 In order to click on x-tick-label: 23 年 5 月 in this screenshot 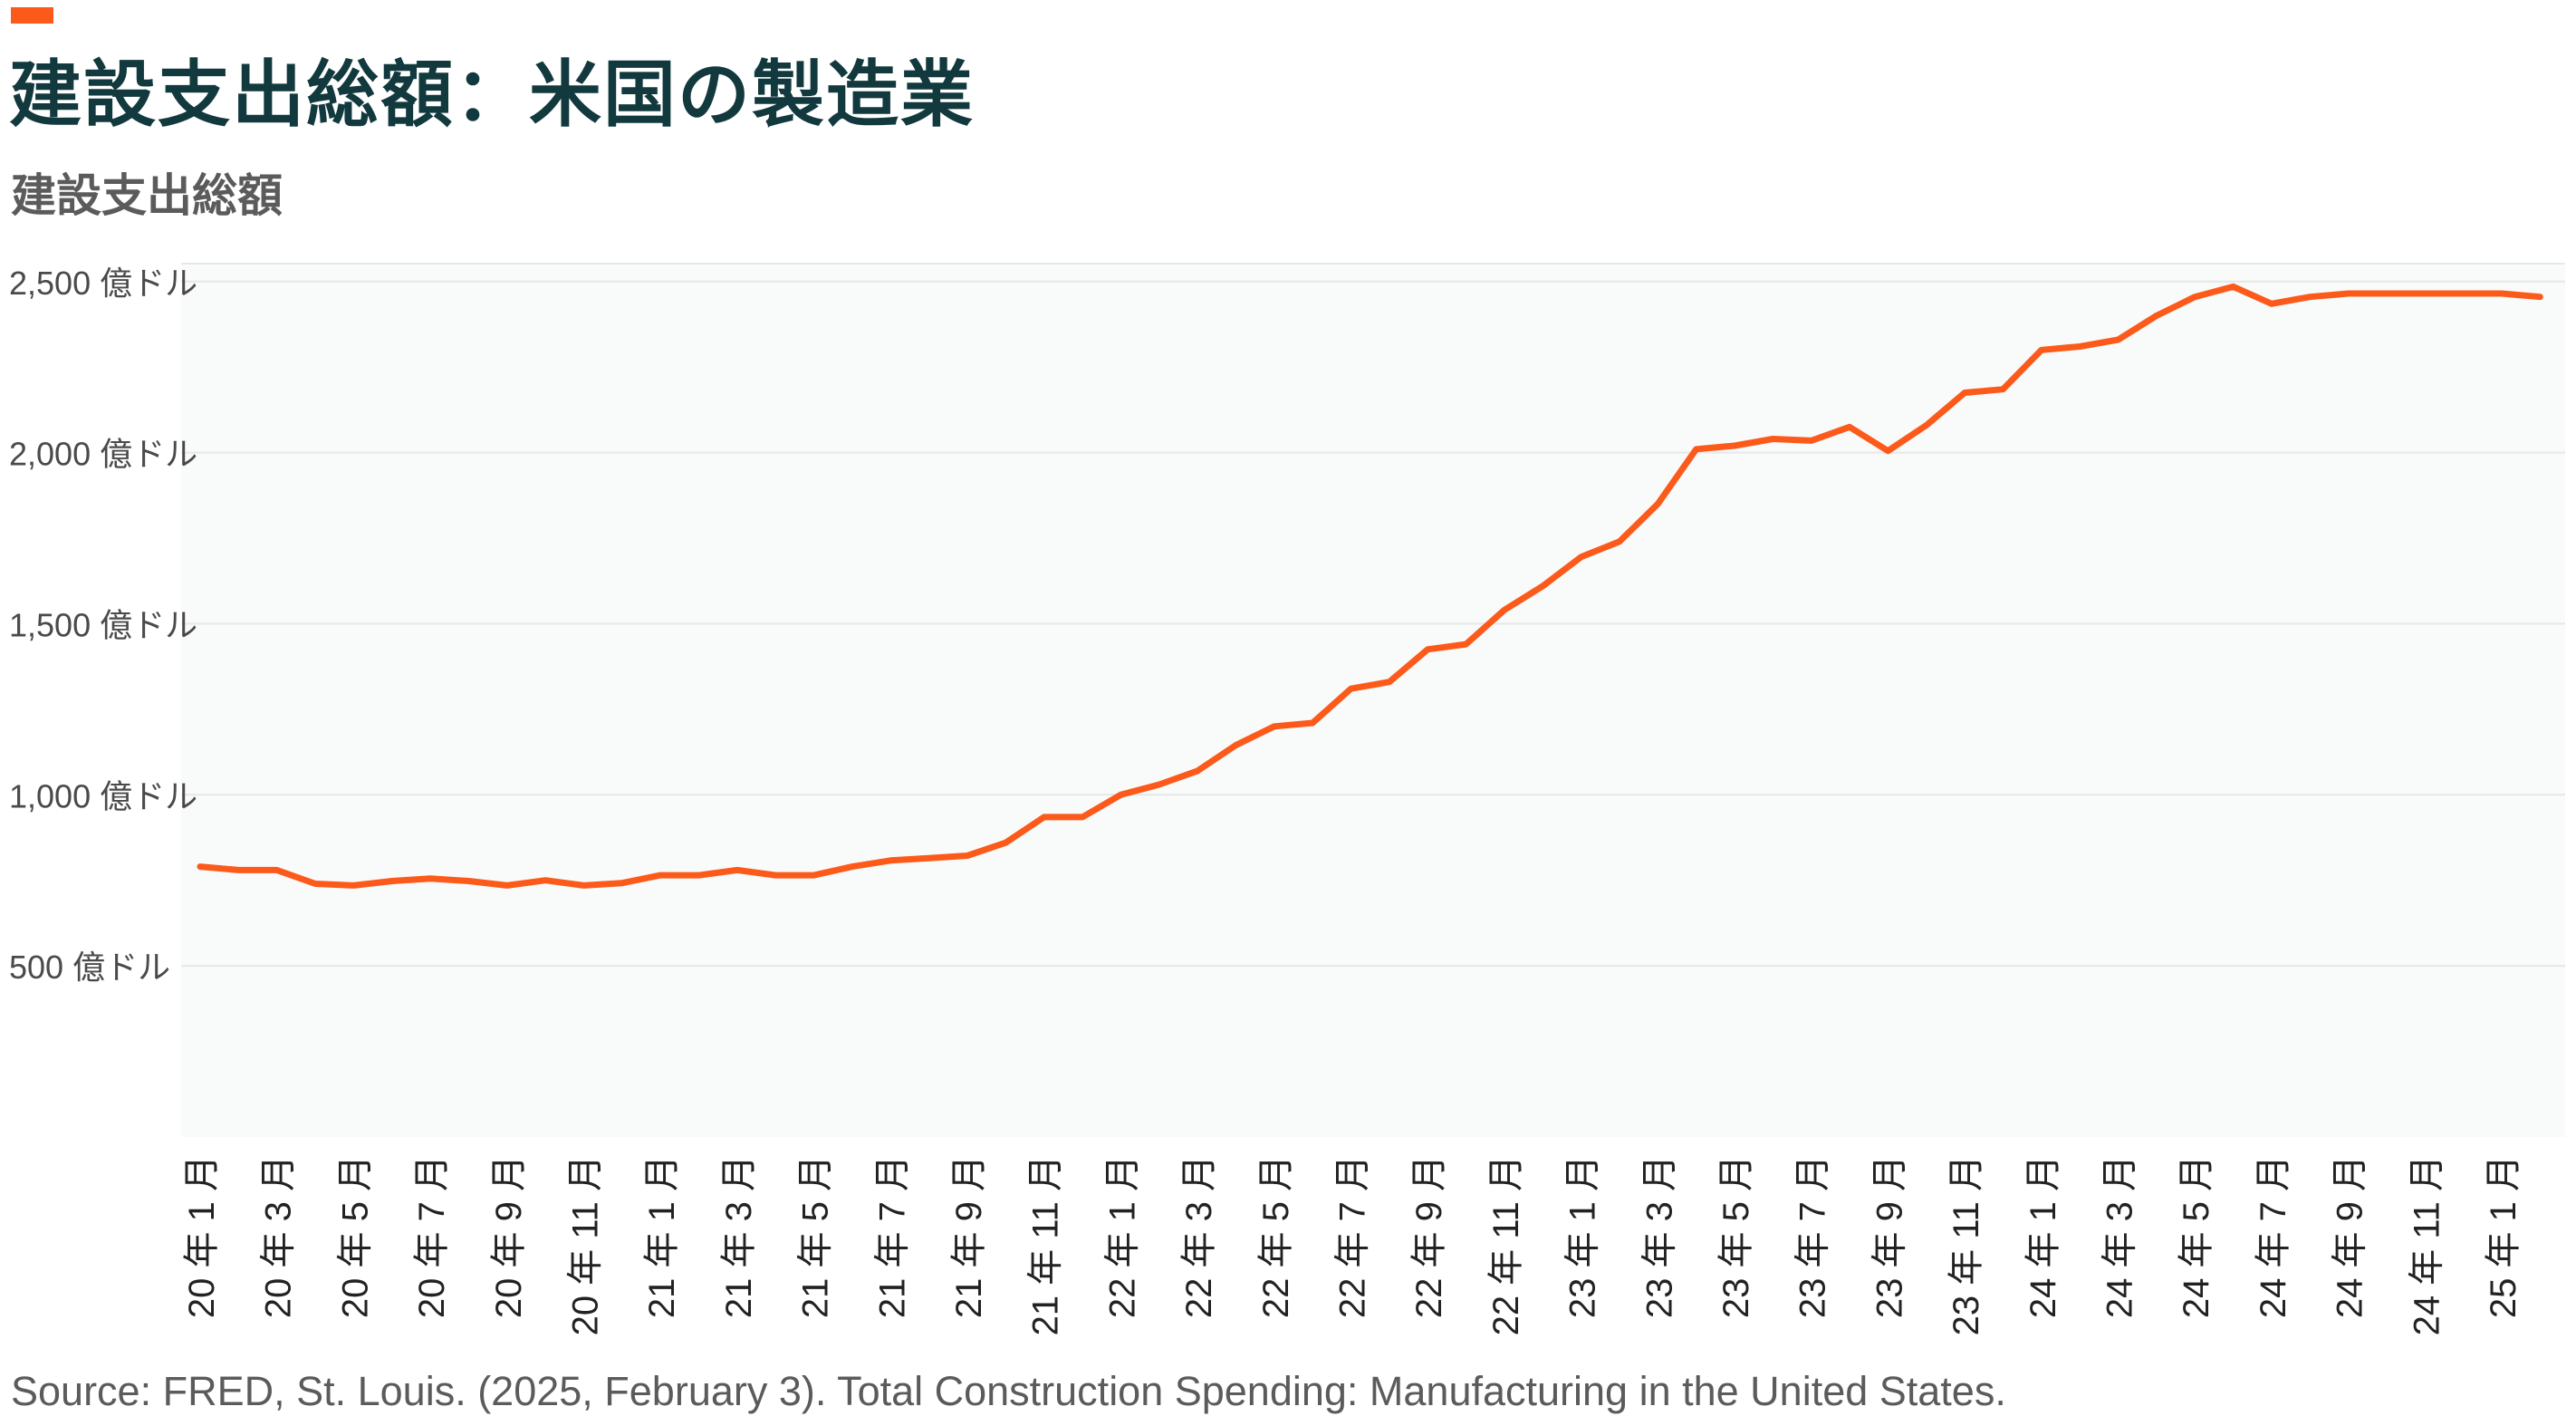, I will do `click(1736, 1236)`.